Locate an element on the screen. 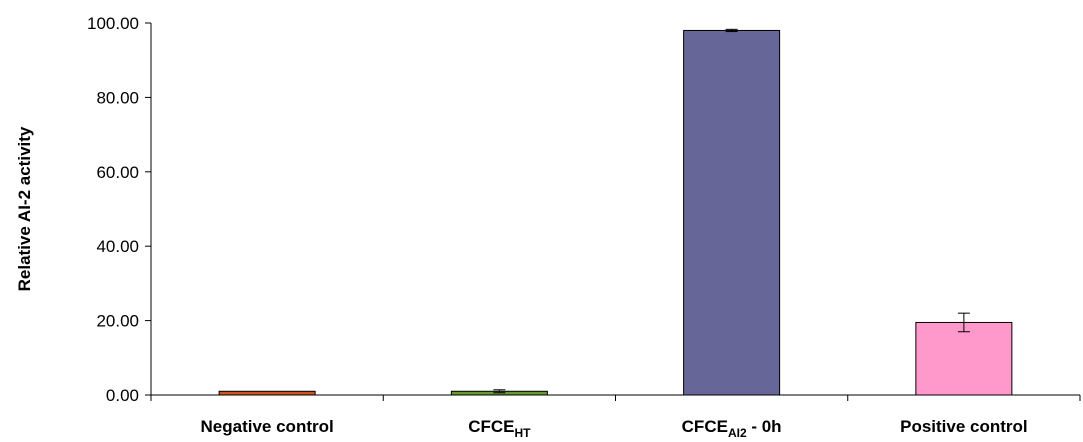 The width and height of the screenshot is (1083, 442). x-category-label: CFCEAI2 - 0h is located at coordinates (732, 428).